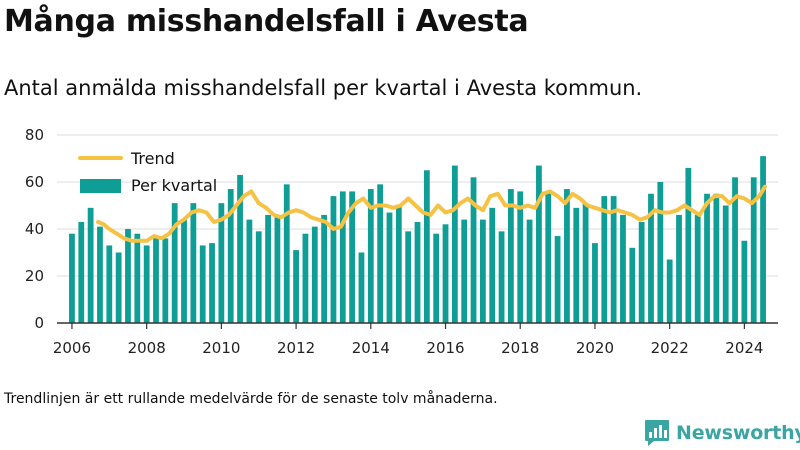  I want to click on x-tick-label: 2016, so click(445, 348).